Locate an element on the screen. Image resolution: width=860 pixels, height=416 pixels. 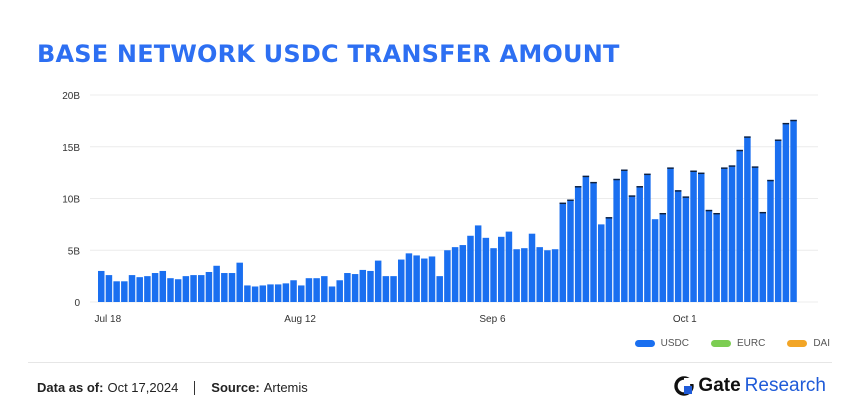
brand-name: Gate is located at coordinates (719, 385).